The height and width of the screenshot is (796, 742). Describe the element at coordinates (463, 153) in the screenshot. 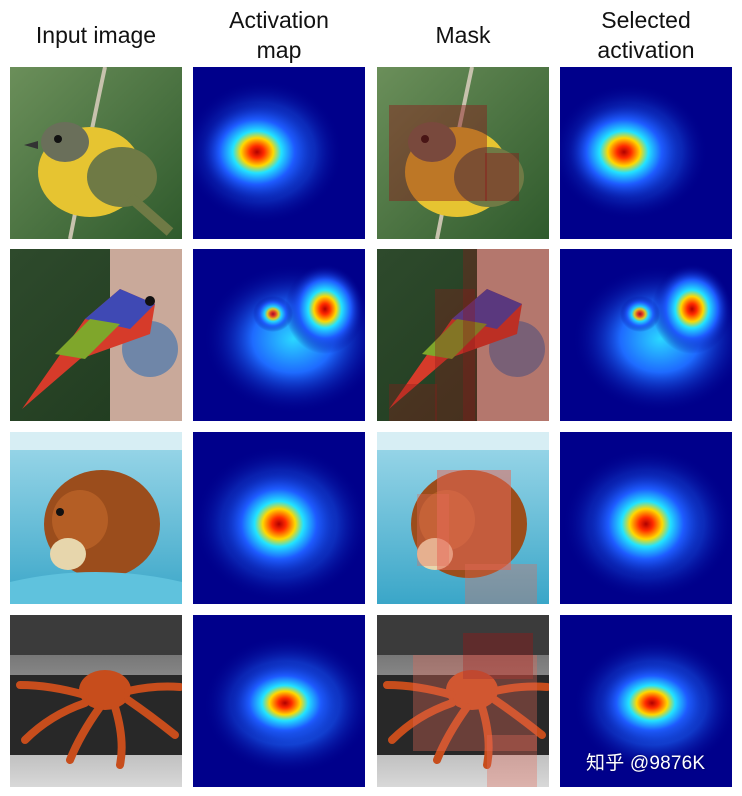

I see `row1-mask` at that location.